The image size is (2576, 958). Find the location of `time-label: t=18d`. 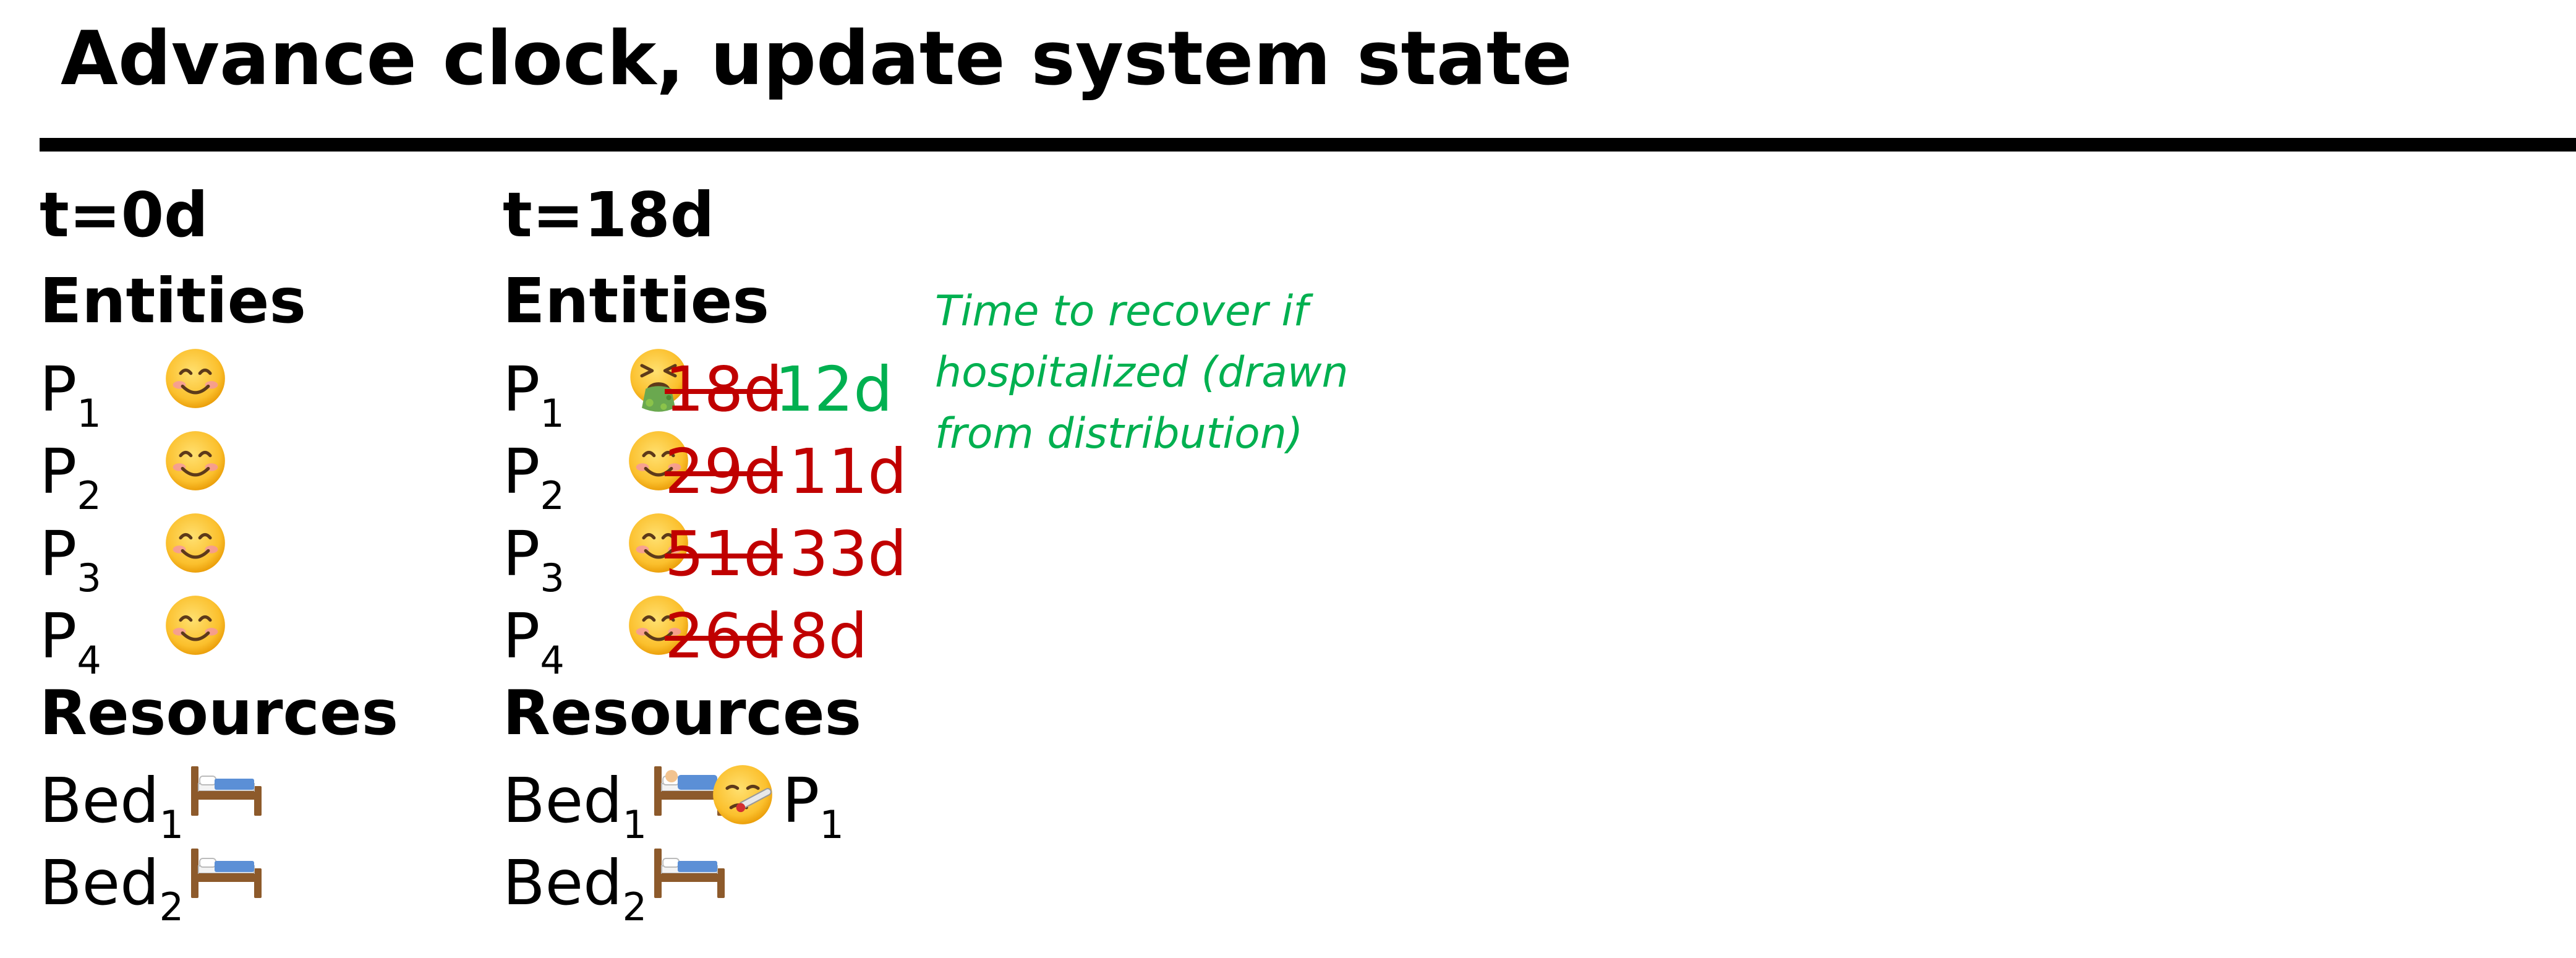

time-label: t=18d is located at coordinates (609, 215).